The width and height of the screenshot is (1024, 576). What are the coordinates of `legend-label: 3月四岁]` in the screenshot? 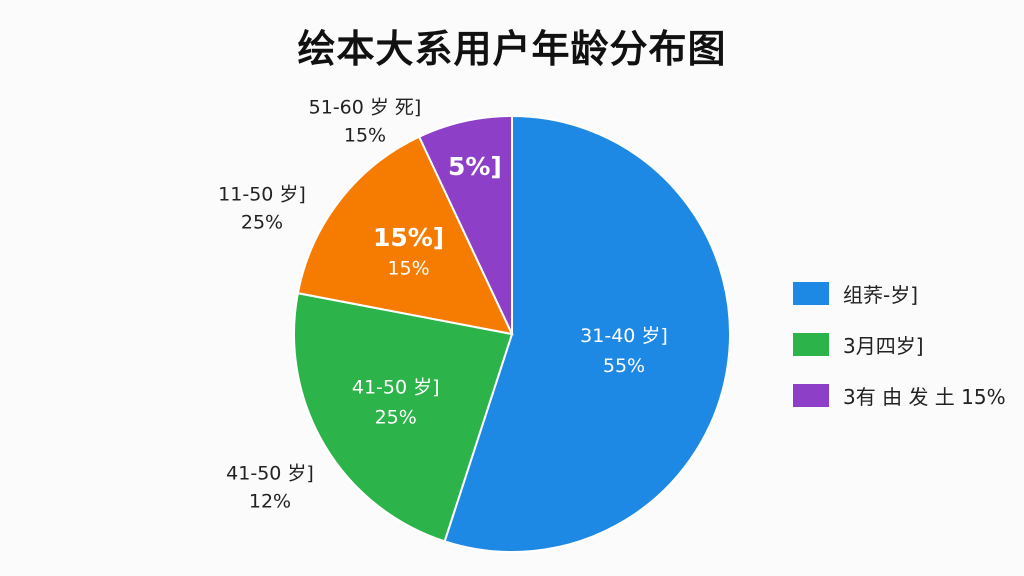 It's located at (883, 346).